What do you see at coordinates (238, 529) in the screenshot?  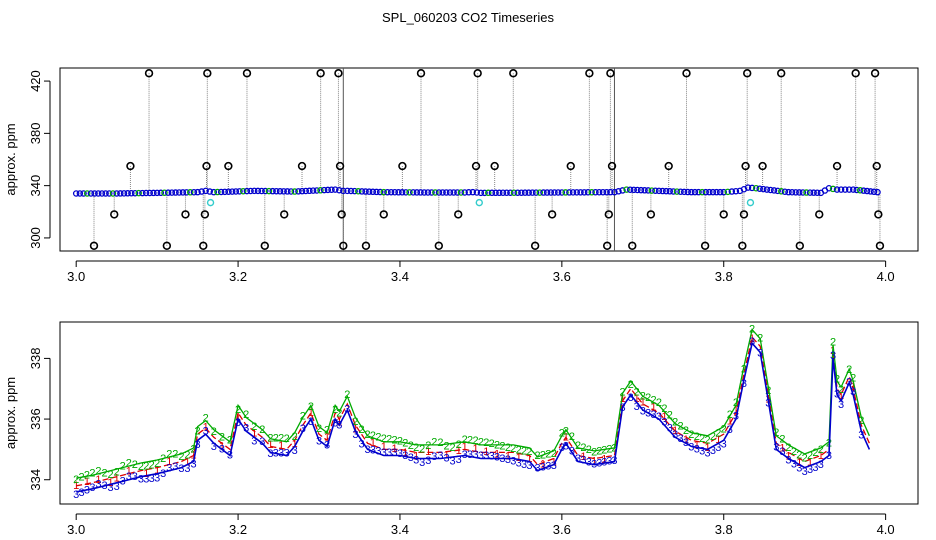 I see `x-tick-label: 3.2` at bounding box center [238, 529].